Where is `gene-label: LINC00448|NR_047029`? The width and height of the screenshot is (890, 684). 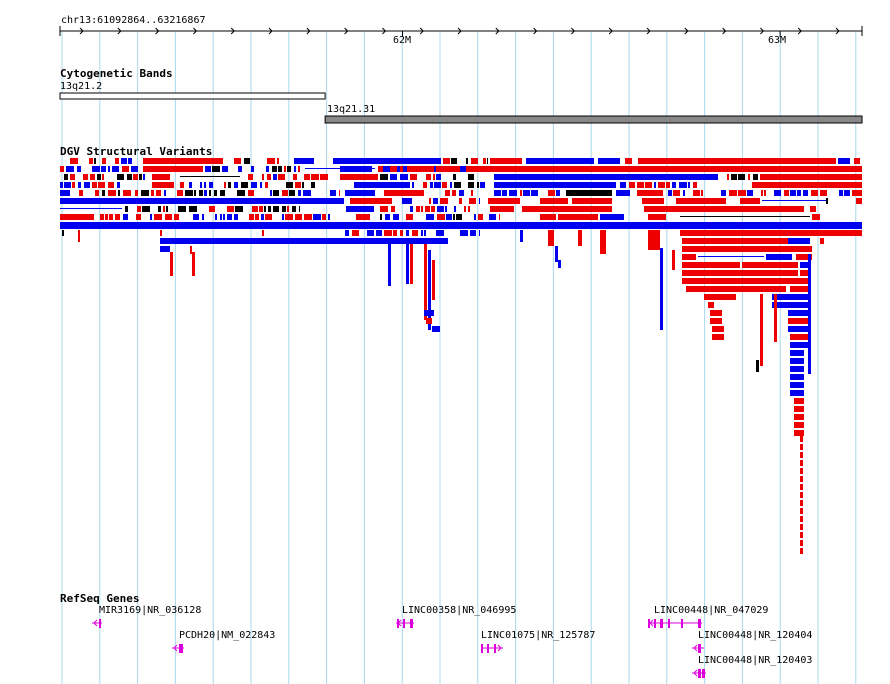 gene-label: LINC00448|NR_047029 is located at coordinates (711, 610).